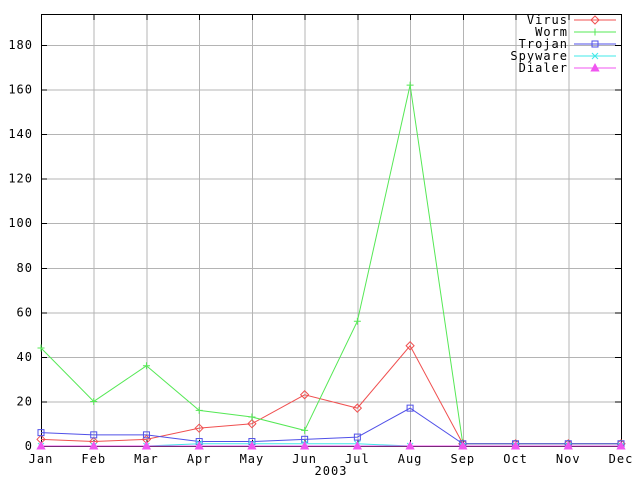 The image size is (640, 480). I want to click on legend-label-trojan: Trojan, so click(543, 44).